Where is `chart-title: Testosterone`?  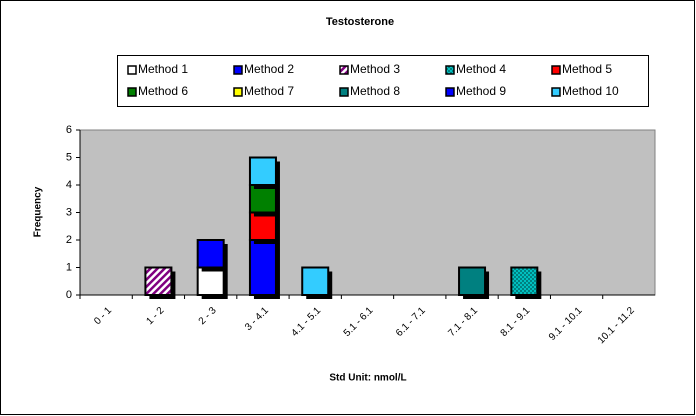 chart-title: Testosterone is located at coordinates (360, 22).